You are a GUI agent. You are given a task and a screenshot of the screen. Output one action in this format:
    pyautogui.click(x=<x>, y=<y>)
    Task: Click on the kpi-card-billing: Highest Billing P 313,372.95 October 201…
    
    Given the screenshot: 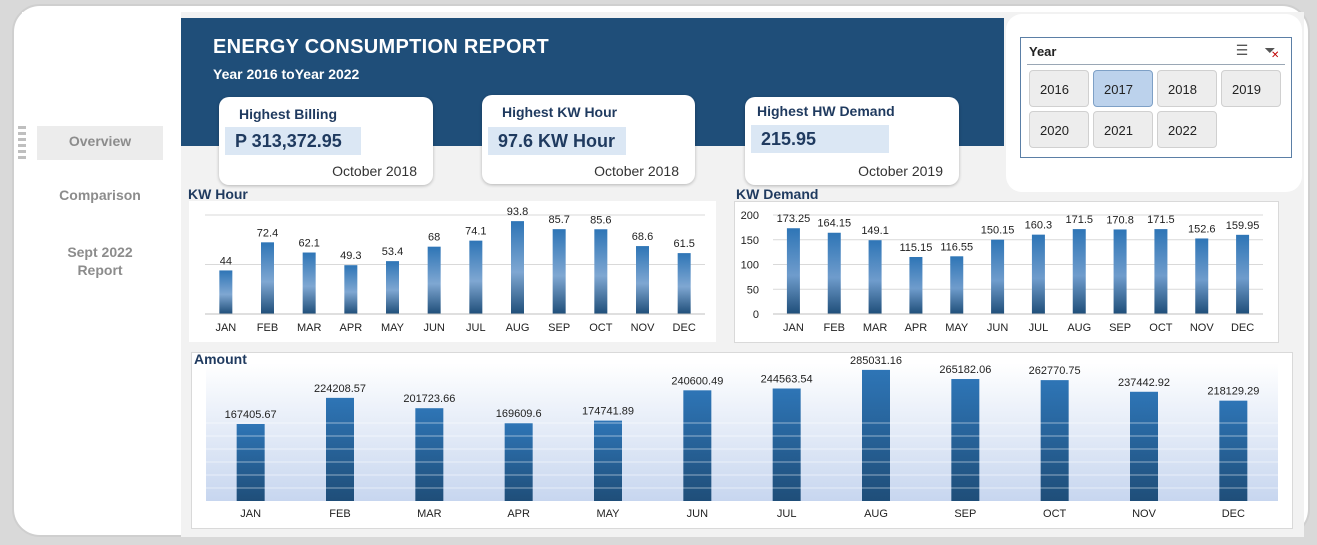 What is the action you would take?
    pyautogui.click(x=326, y=141)
    